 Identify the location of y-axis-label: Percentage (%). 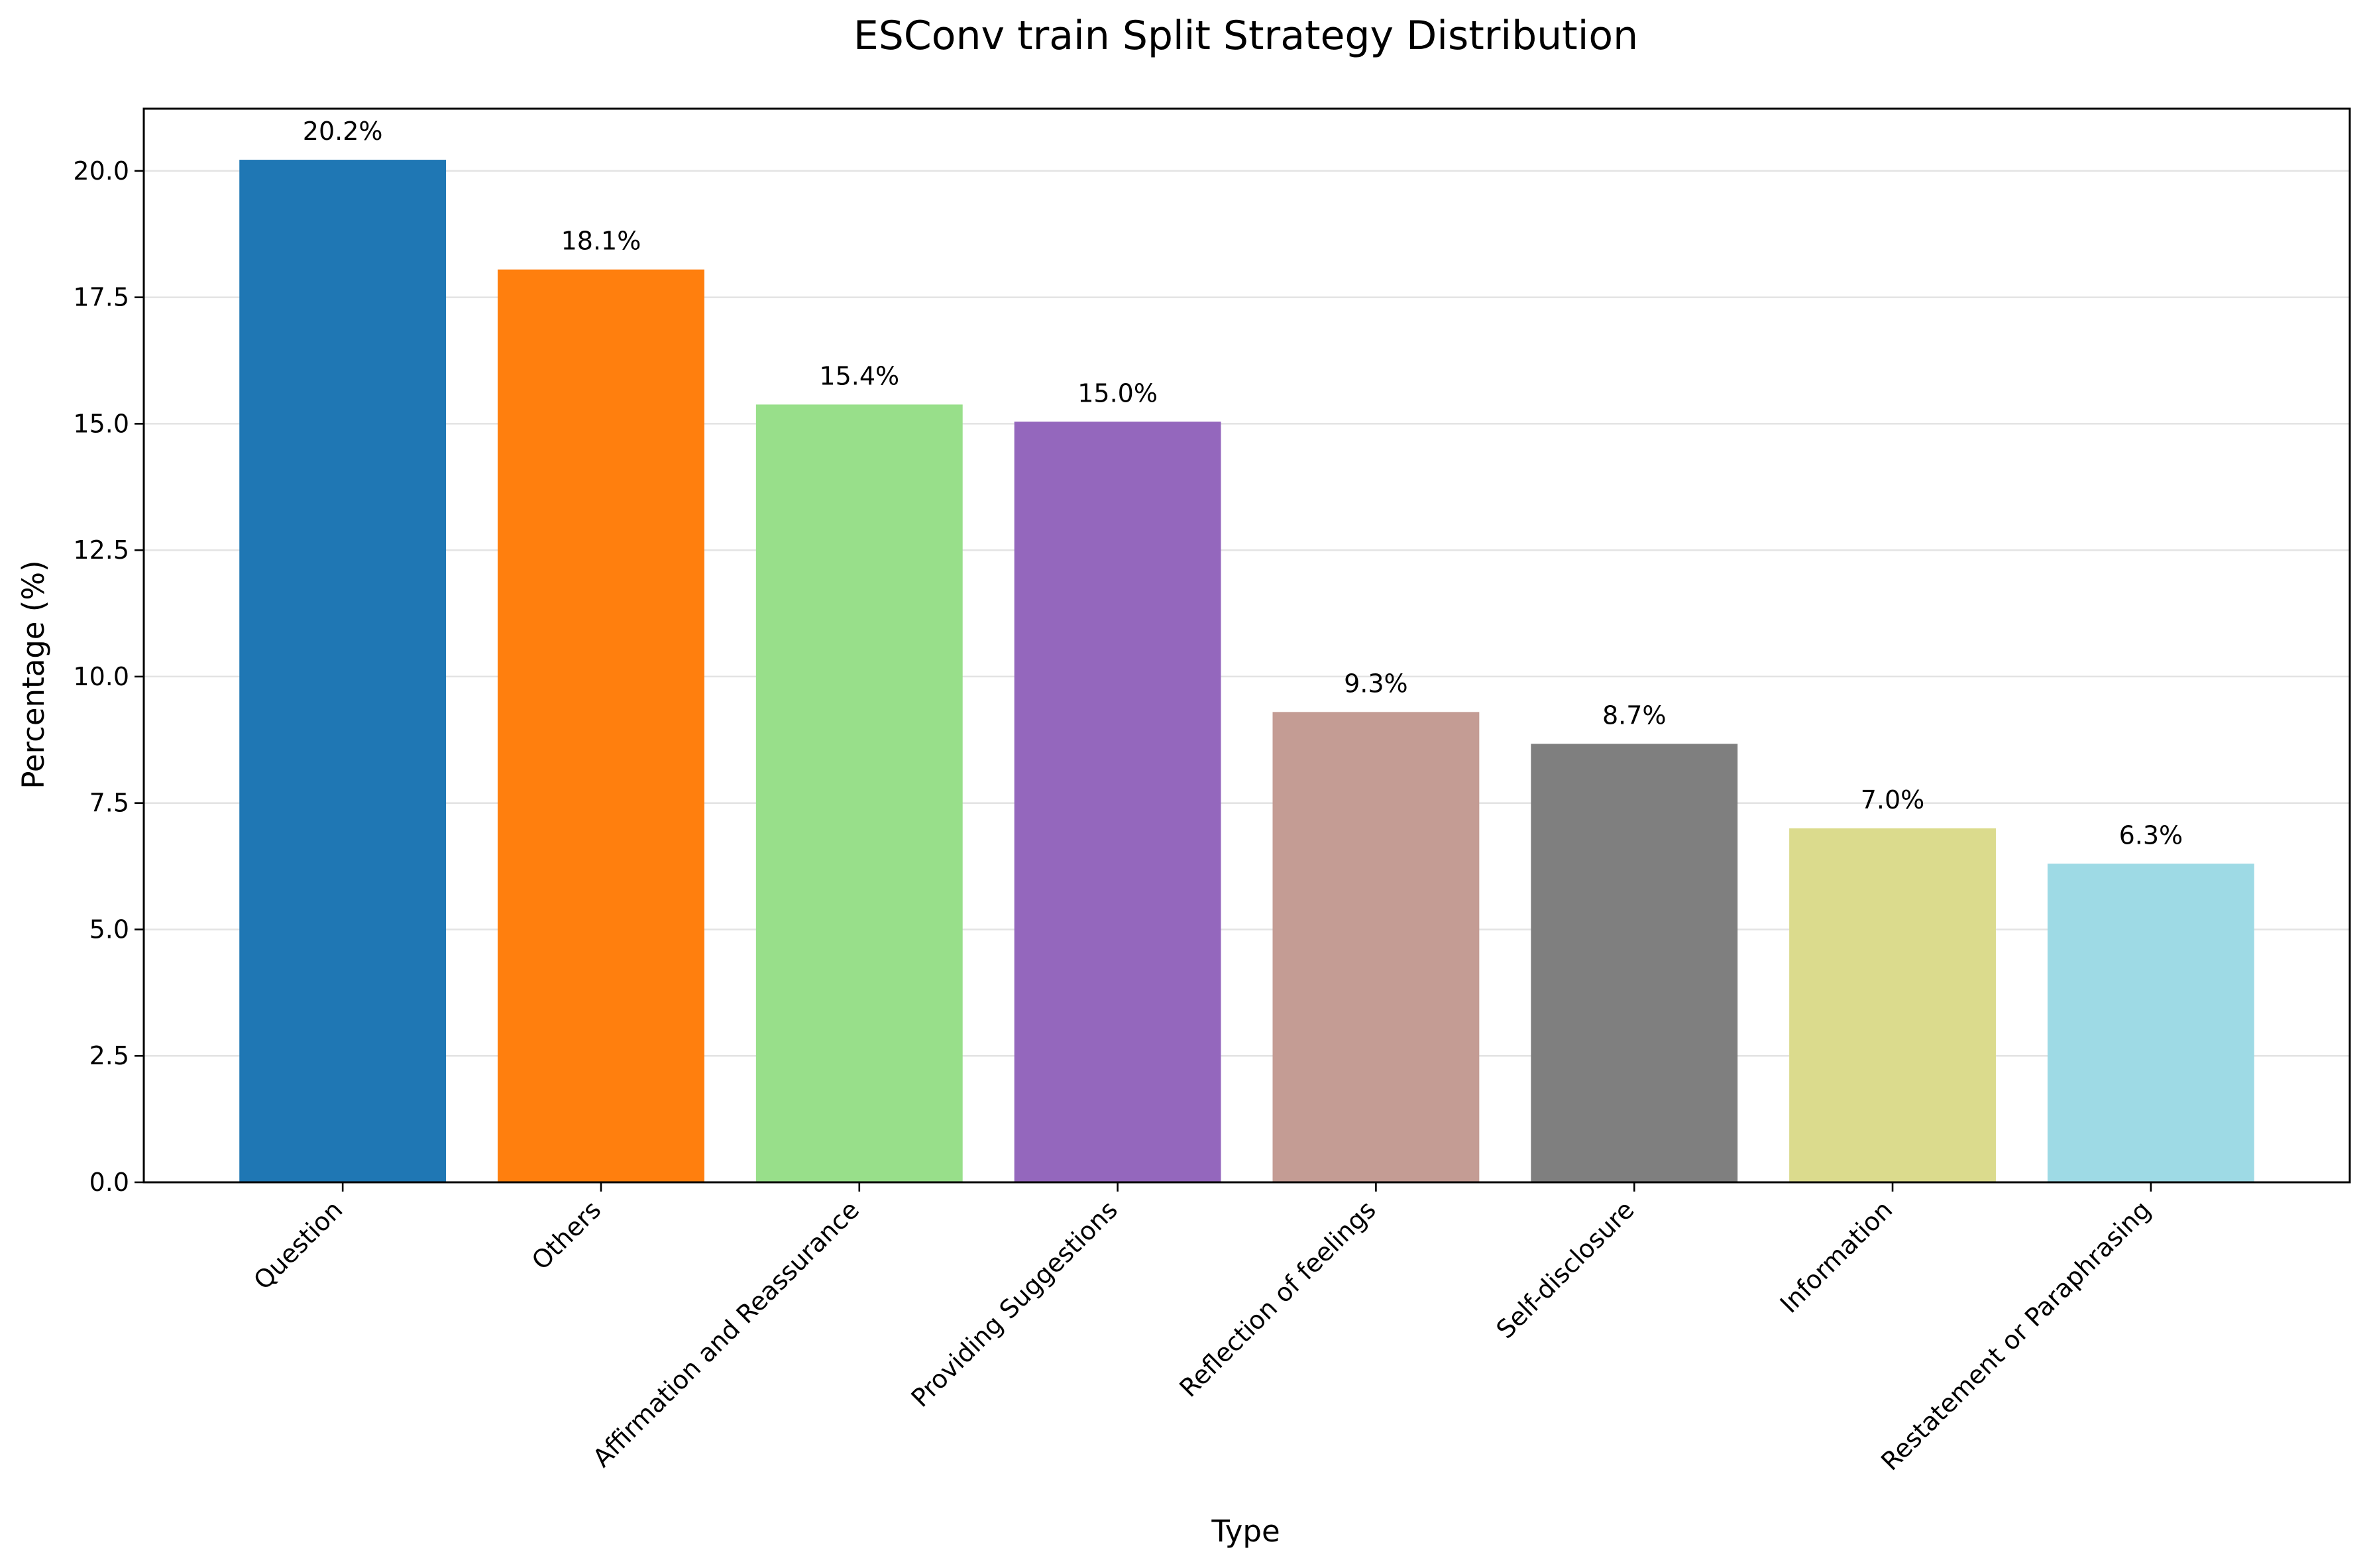
(33, 675).